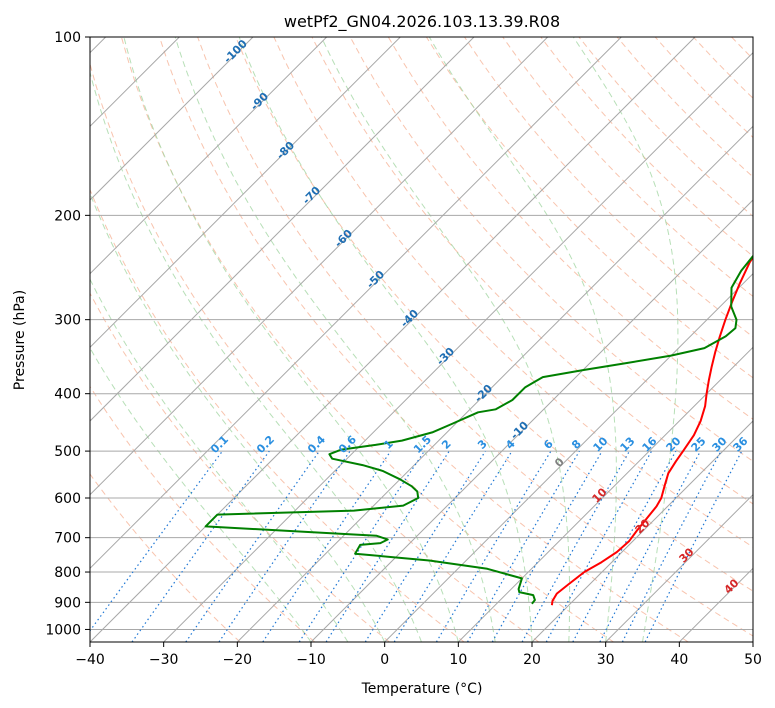  I want to click on y-tick-label: 1000, so click(63, 630).